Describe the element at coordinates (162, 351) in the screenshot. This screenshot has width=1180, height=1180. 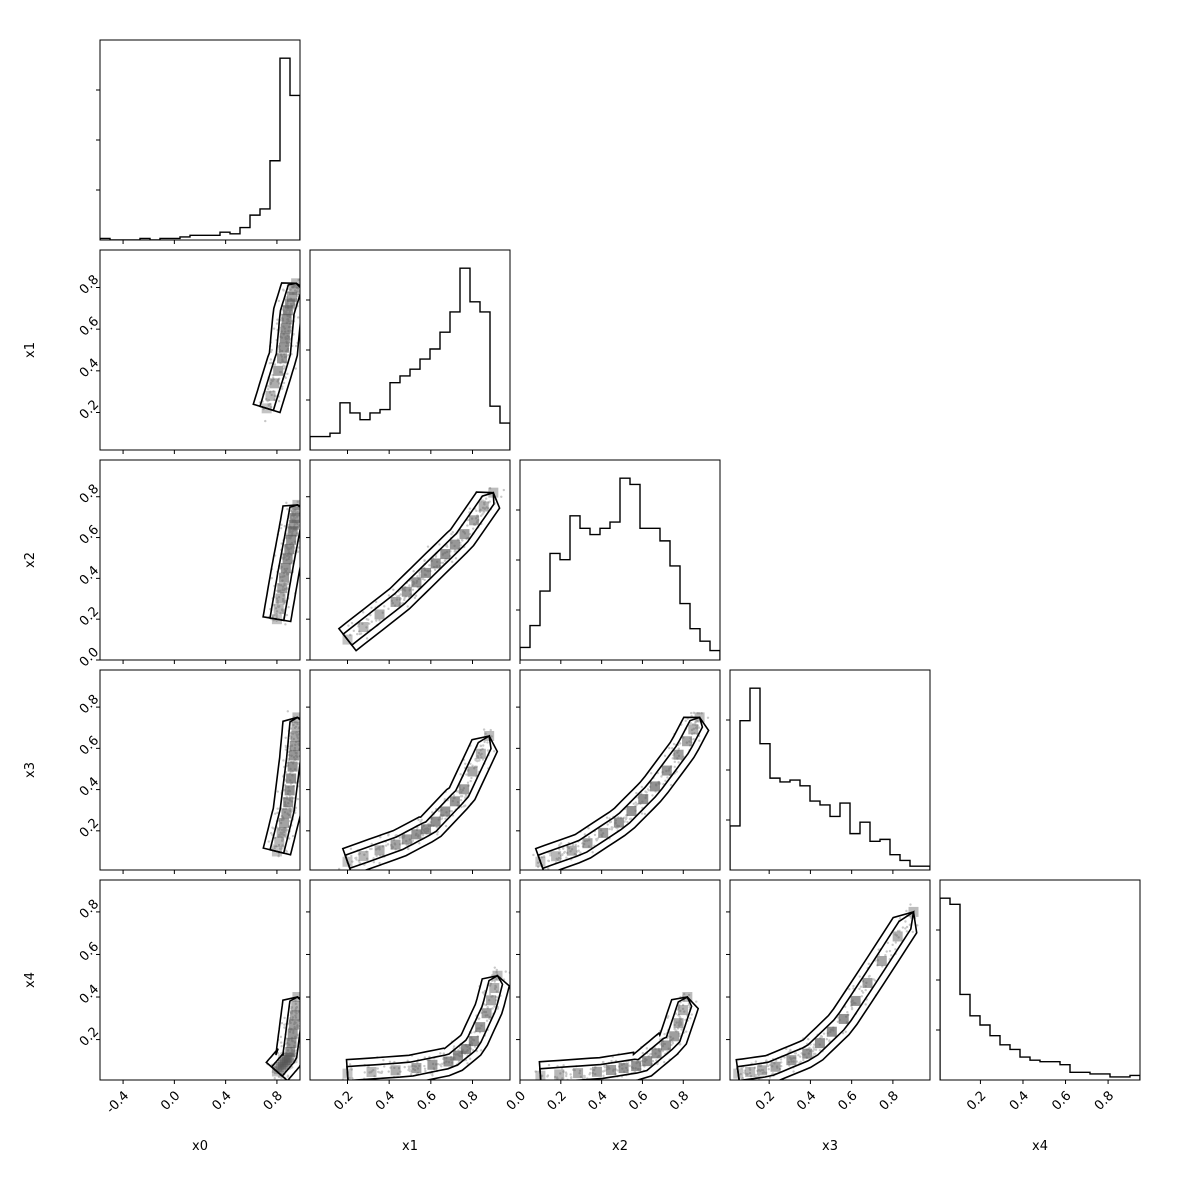
I see `pair-panel-x0-x1: 0.2 0.4 0.6 0.8 x1` at that location.